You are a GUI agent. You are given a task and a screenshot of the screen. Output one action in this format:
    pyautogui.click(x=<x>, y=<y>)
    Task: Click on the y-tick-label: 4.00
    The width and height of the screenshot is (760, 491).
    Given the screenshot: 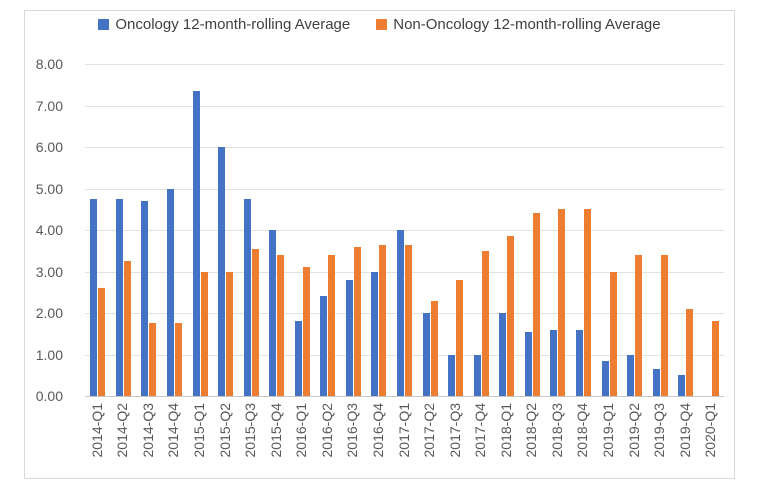 What is the action you would take?
    pyautogui.click(x=49, y=230)
    